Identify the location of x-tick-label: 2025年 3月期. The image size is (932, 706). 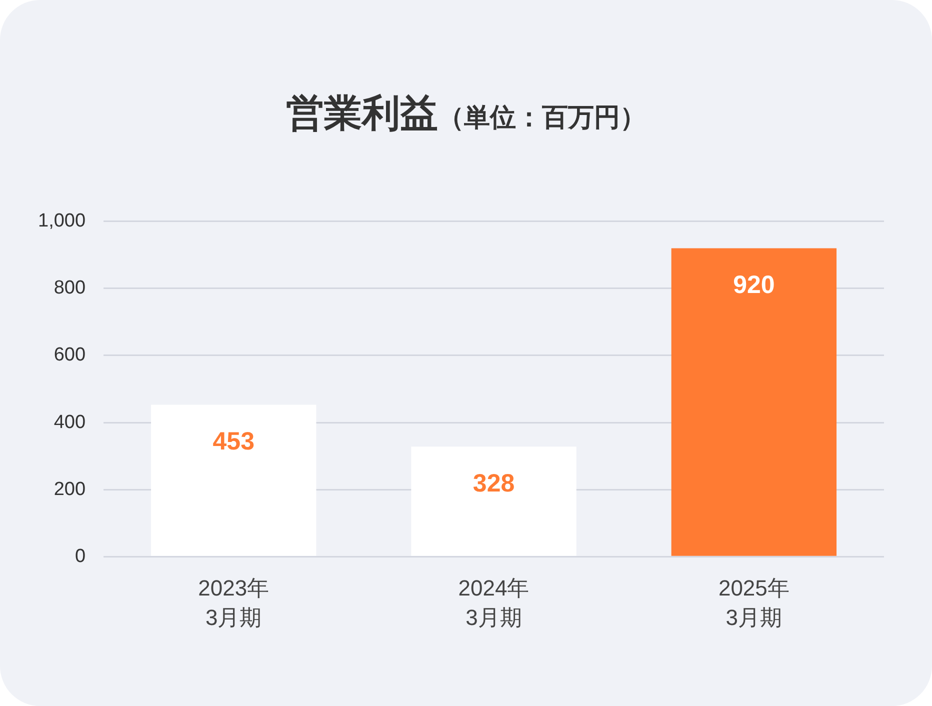
(754, 603).